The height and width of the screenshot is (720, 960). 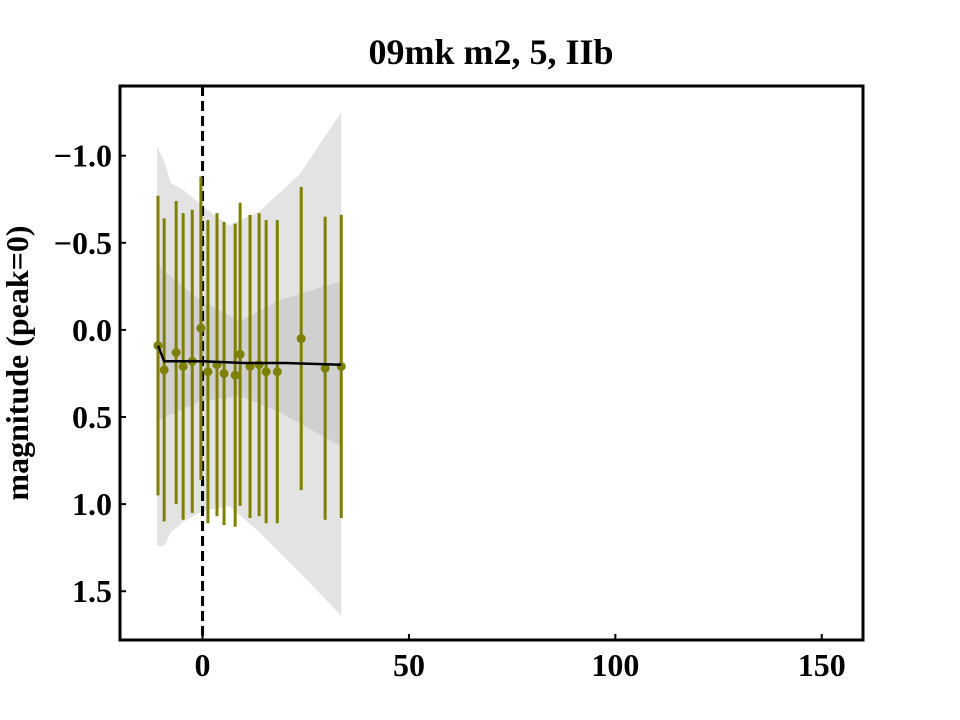 What do you see at coordinates (203, 665) in the screenshot?
I see `x-tick-label: 0` at bounding box center [203, 665].